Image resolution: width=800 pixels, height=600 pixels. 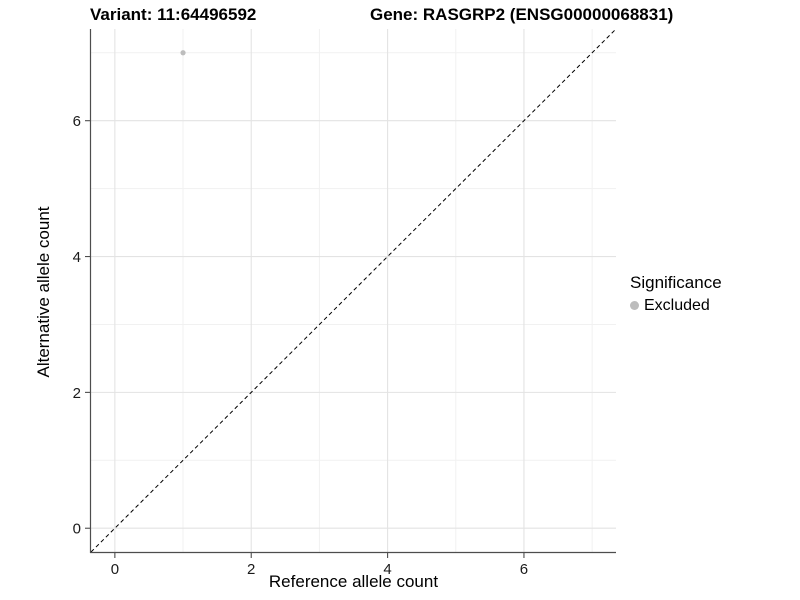 What do you see at coordinates (634, 305) in the screenshot?
I see `legend-point-icon` at bounding box center [634, 305].